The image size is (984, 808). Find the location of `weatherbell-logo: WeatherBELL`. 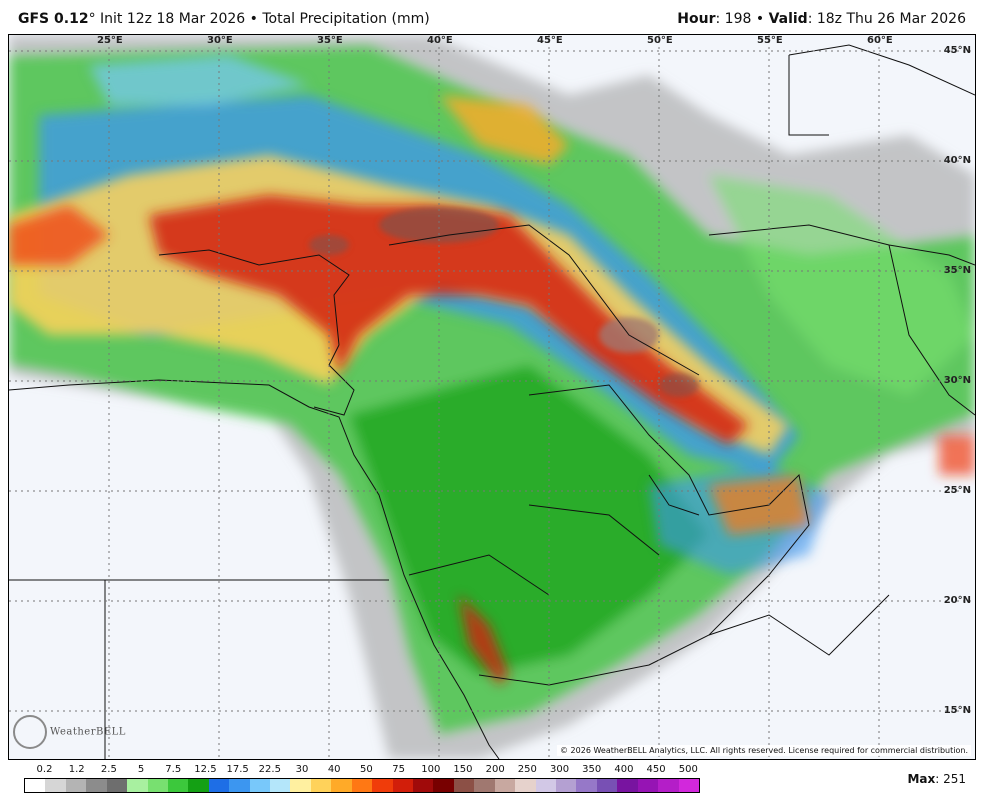

weatherbell-logo: WeatherBELL is located at coordinates (69, 732).